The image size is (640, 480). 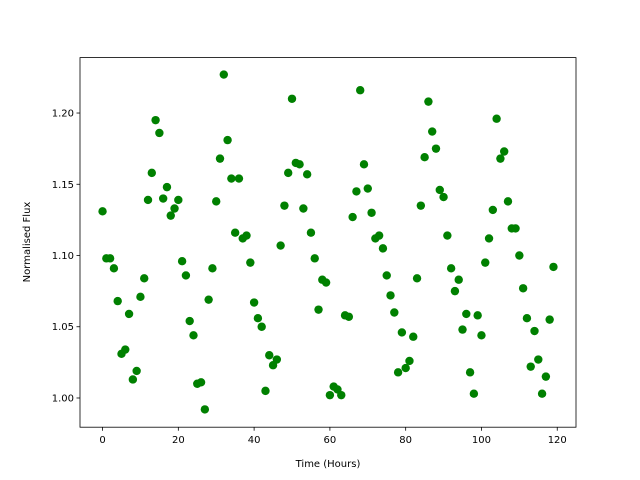 What do you see at coordinates (102, 440) in the screenshot?
I see `x-tick-label: 0` at bounding box center [102, 440].